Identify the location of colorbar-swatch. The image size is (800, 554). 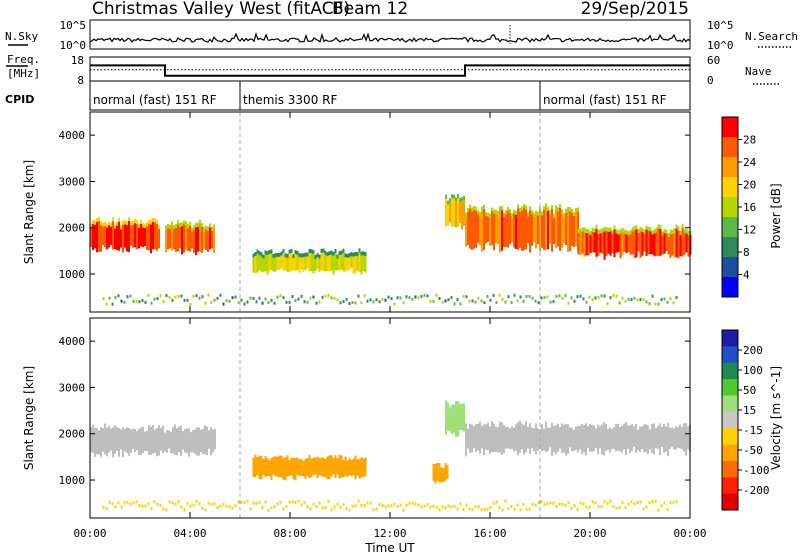
(730, 127).